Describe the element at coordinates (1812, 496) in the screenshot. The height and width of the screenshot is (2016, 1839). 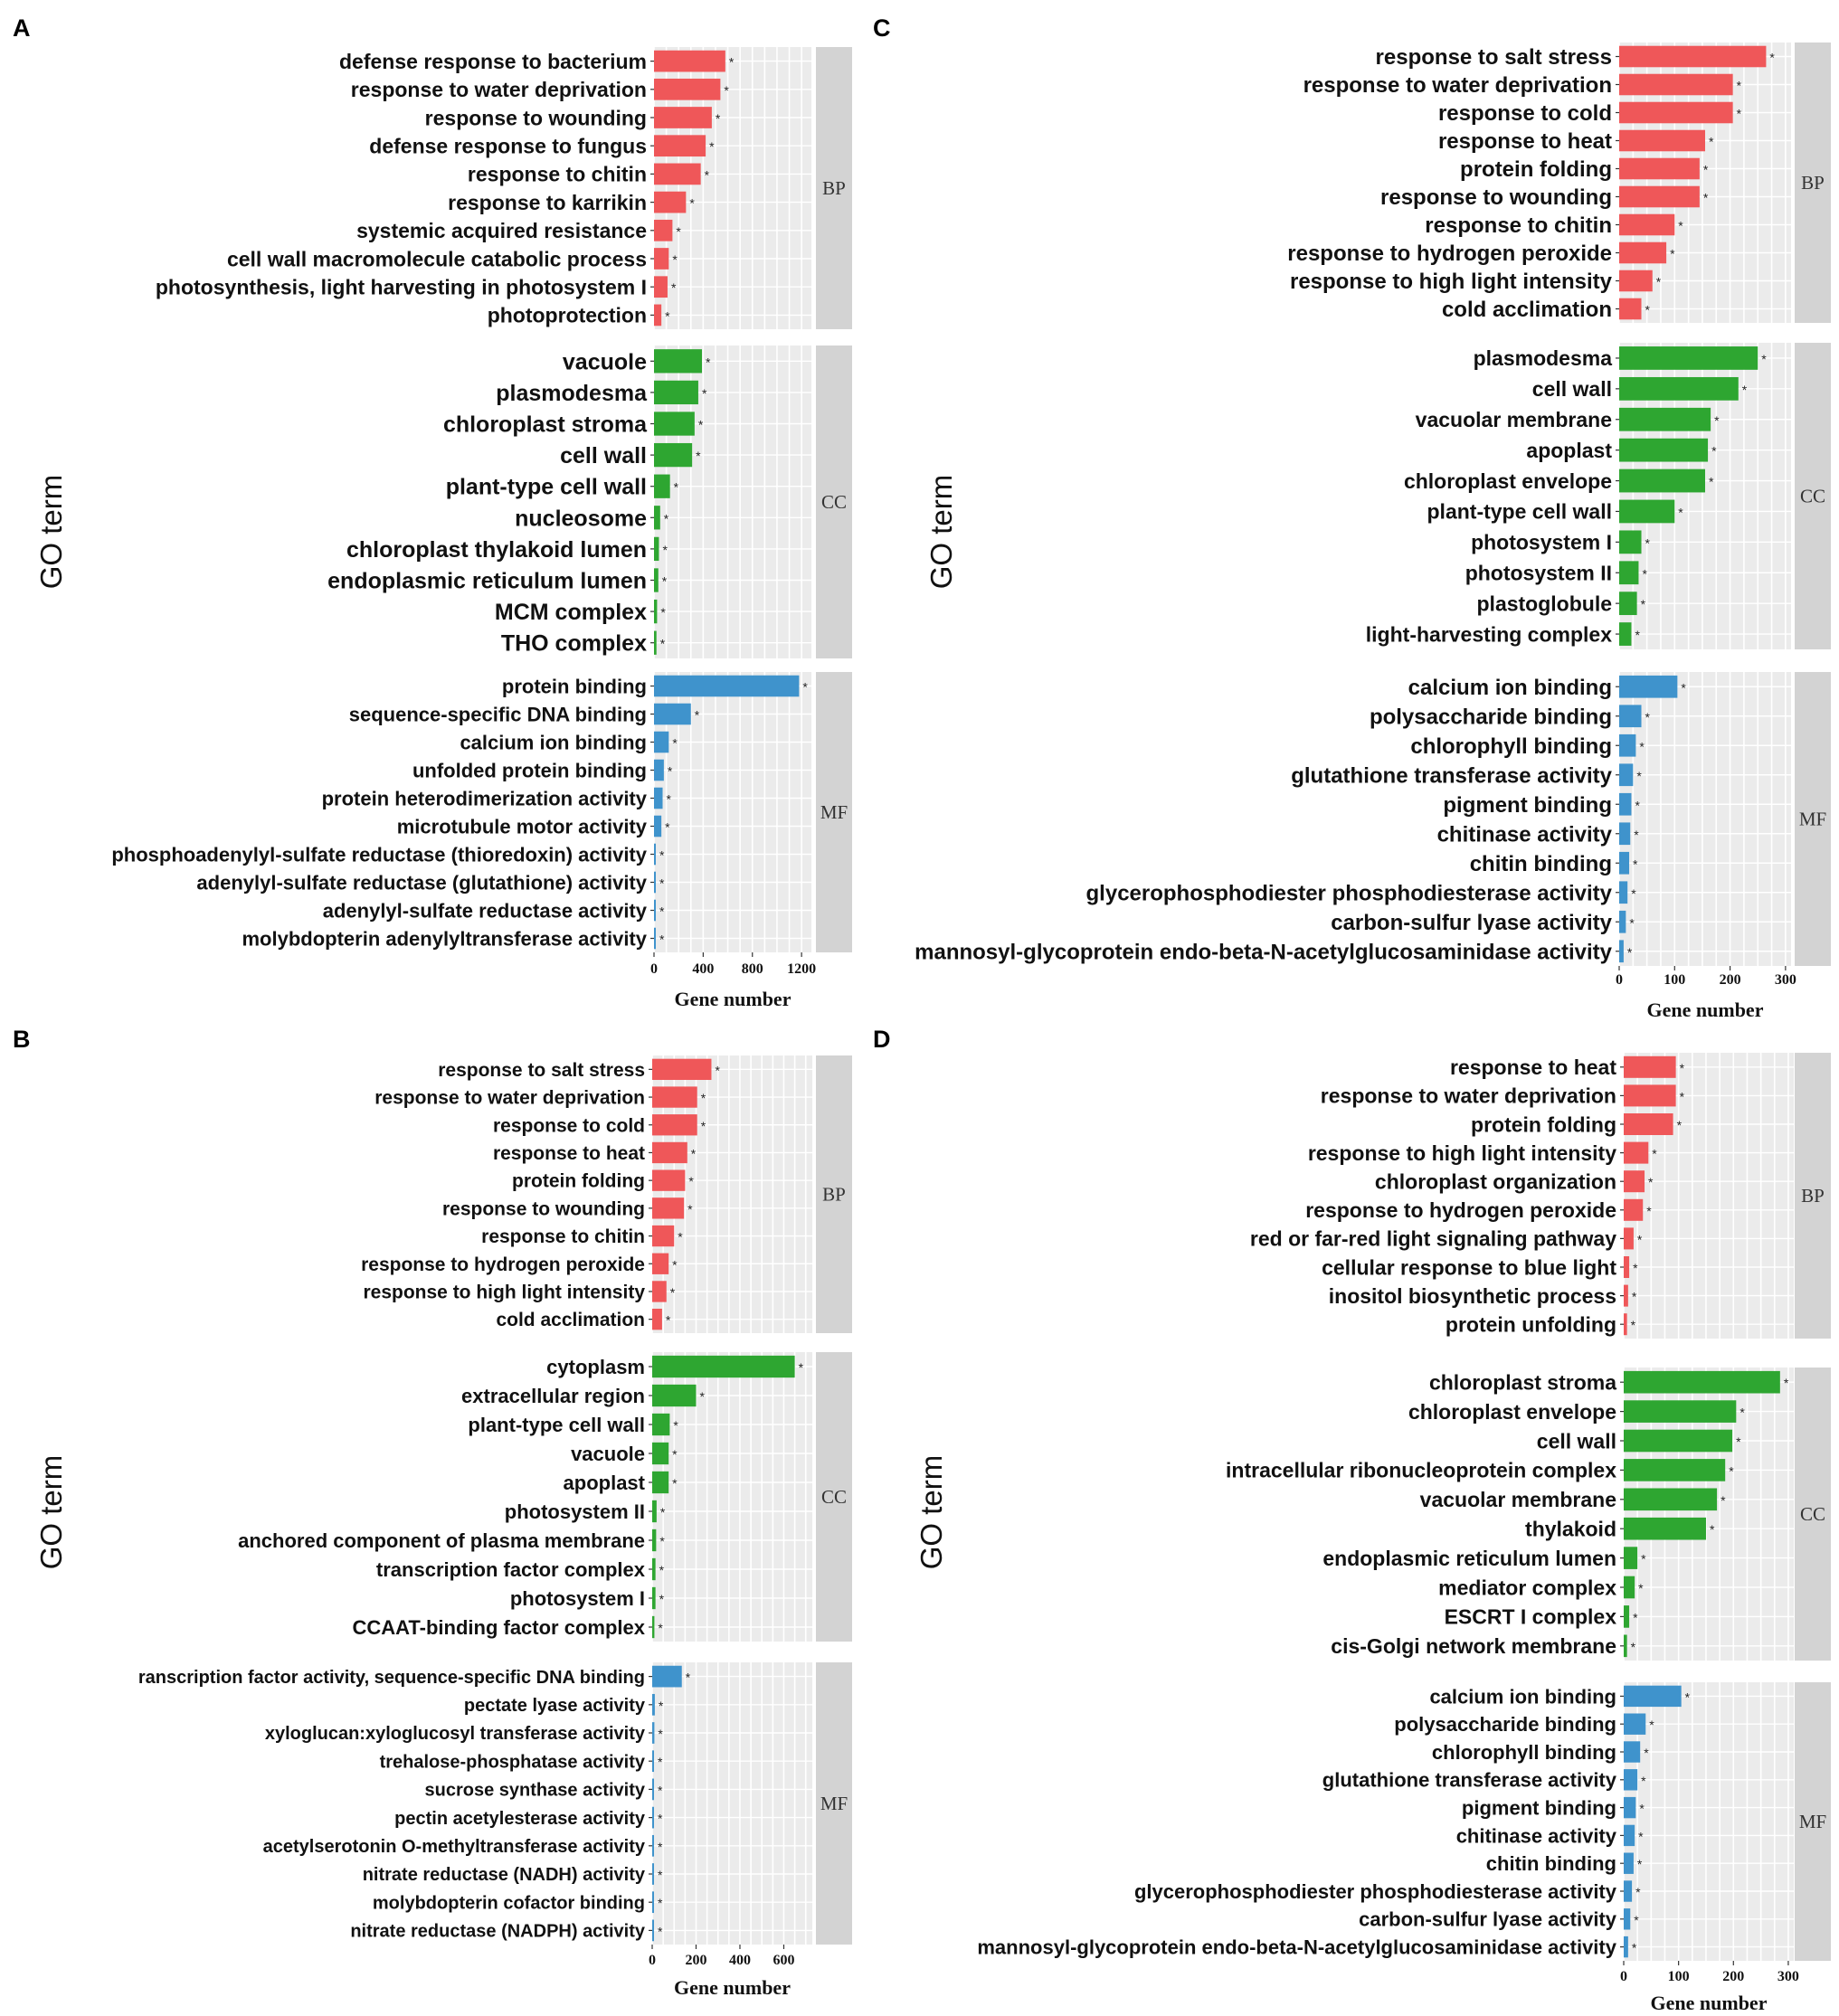
I see `facet-strip-label: CC` at that location.